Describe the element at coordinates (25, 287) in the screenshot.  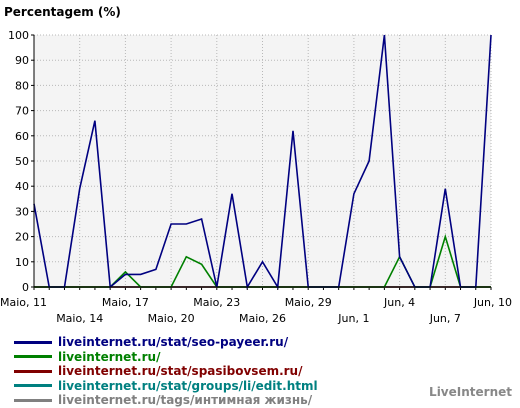
I see `y-tick-label: 0` at that location.